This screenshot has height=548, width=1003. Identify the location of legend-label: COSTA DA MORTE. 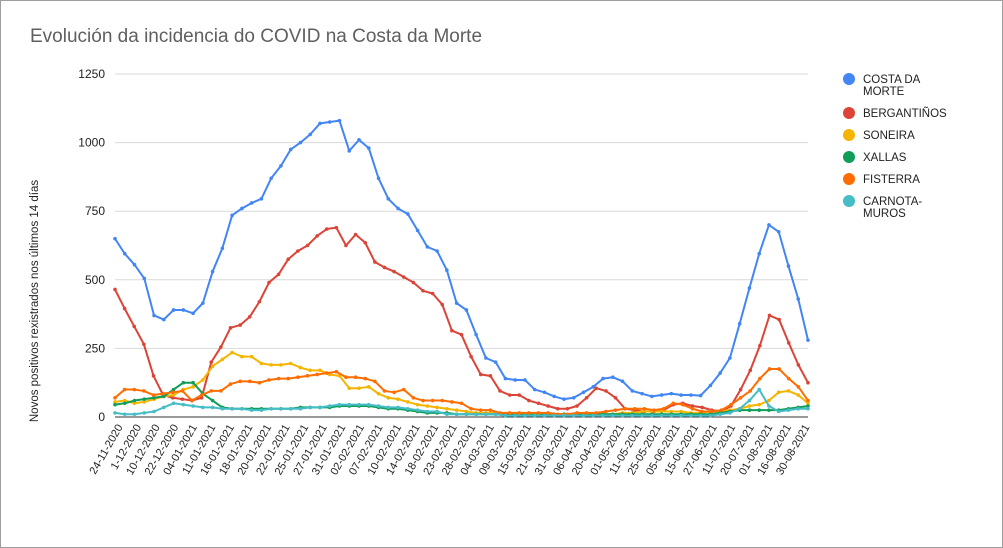
(892, 86).